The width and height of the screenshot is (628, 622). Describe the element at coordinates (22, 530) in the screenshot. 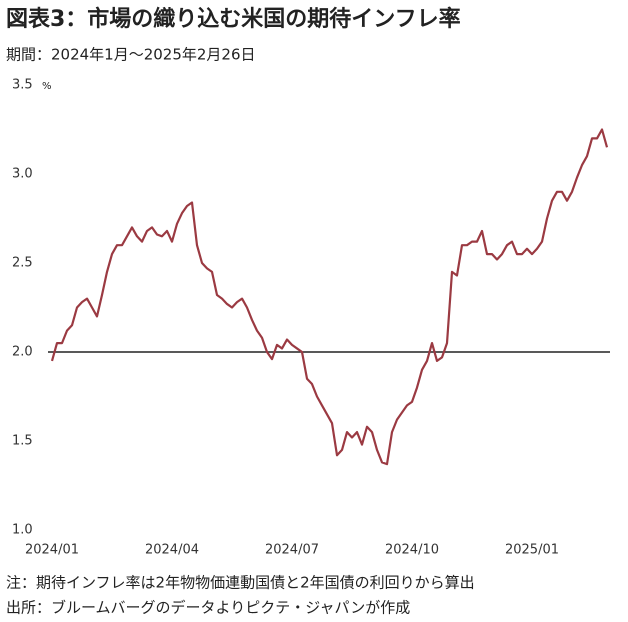

I see `y-tick-label: 1.0` at that location.